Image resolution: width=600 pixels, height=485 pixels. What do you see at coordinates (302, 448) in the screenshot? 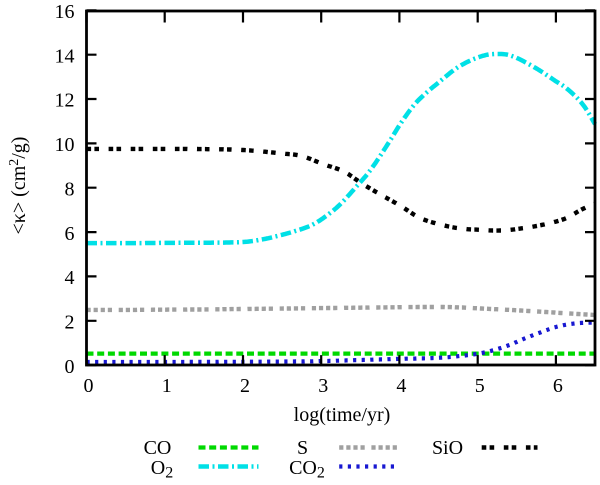
I see `svg-text: S` at bounding box center [302, 448].